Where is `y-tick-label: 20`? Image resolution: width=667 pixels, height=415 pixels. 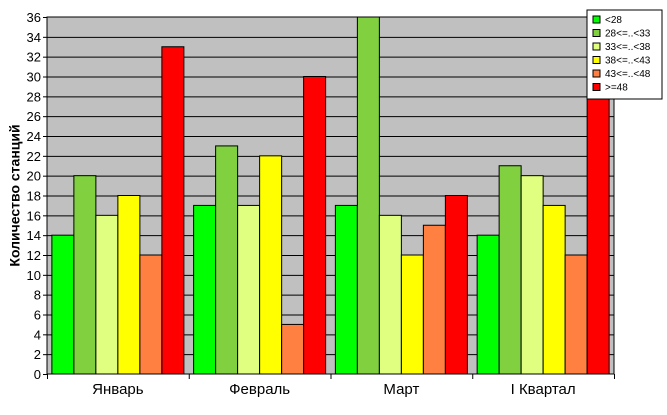 y-tick-label: 20 is located at coordinates (34, 176).